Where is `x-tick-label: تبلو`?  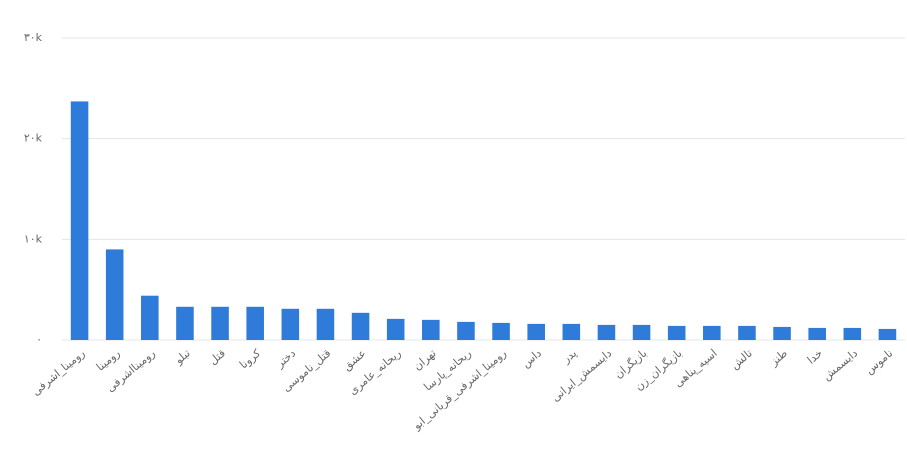 x-tick-label: تبلو is located at coordinates (182, 357).